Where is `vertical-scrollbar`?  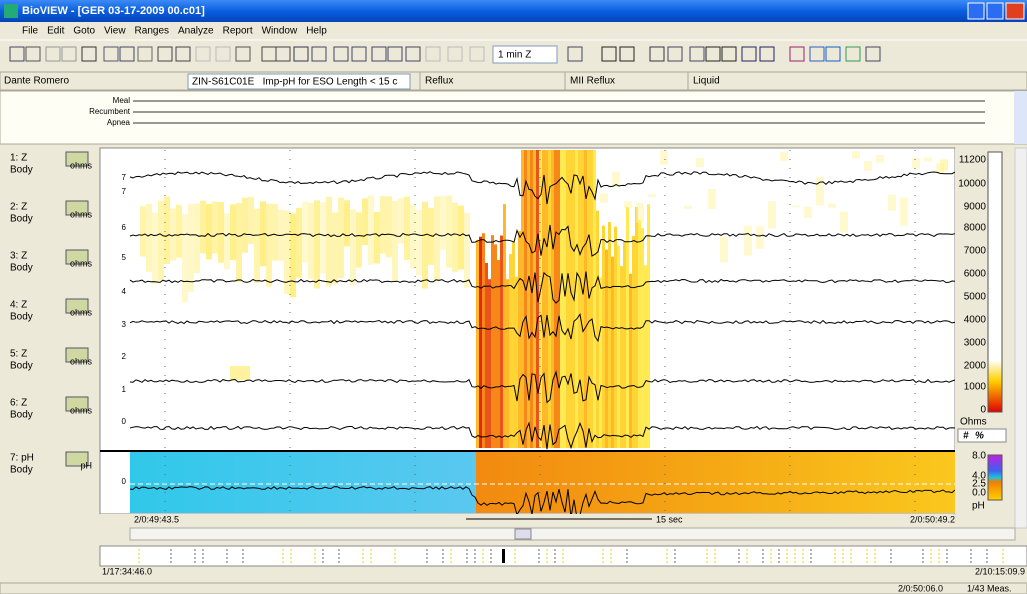 vertical-scrollbar is located at coordinates (1020, 338).